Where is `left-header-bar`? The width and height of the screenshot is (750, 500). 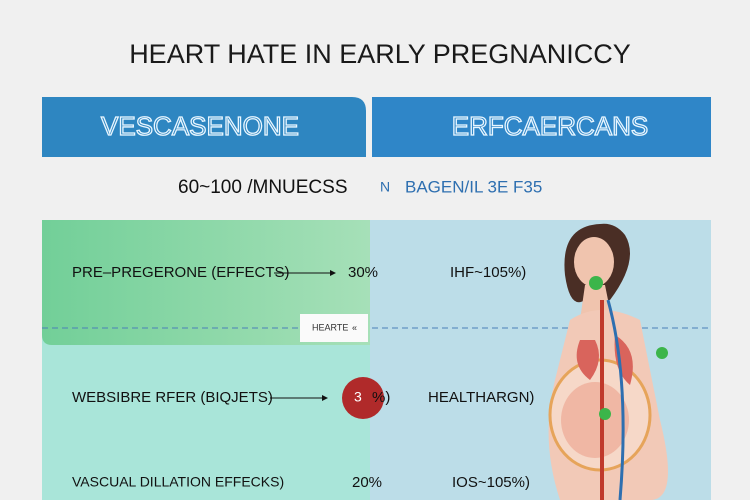 left-header-bar is located at coordinates (204, 127).